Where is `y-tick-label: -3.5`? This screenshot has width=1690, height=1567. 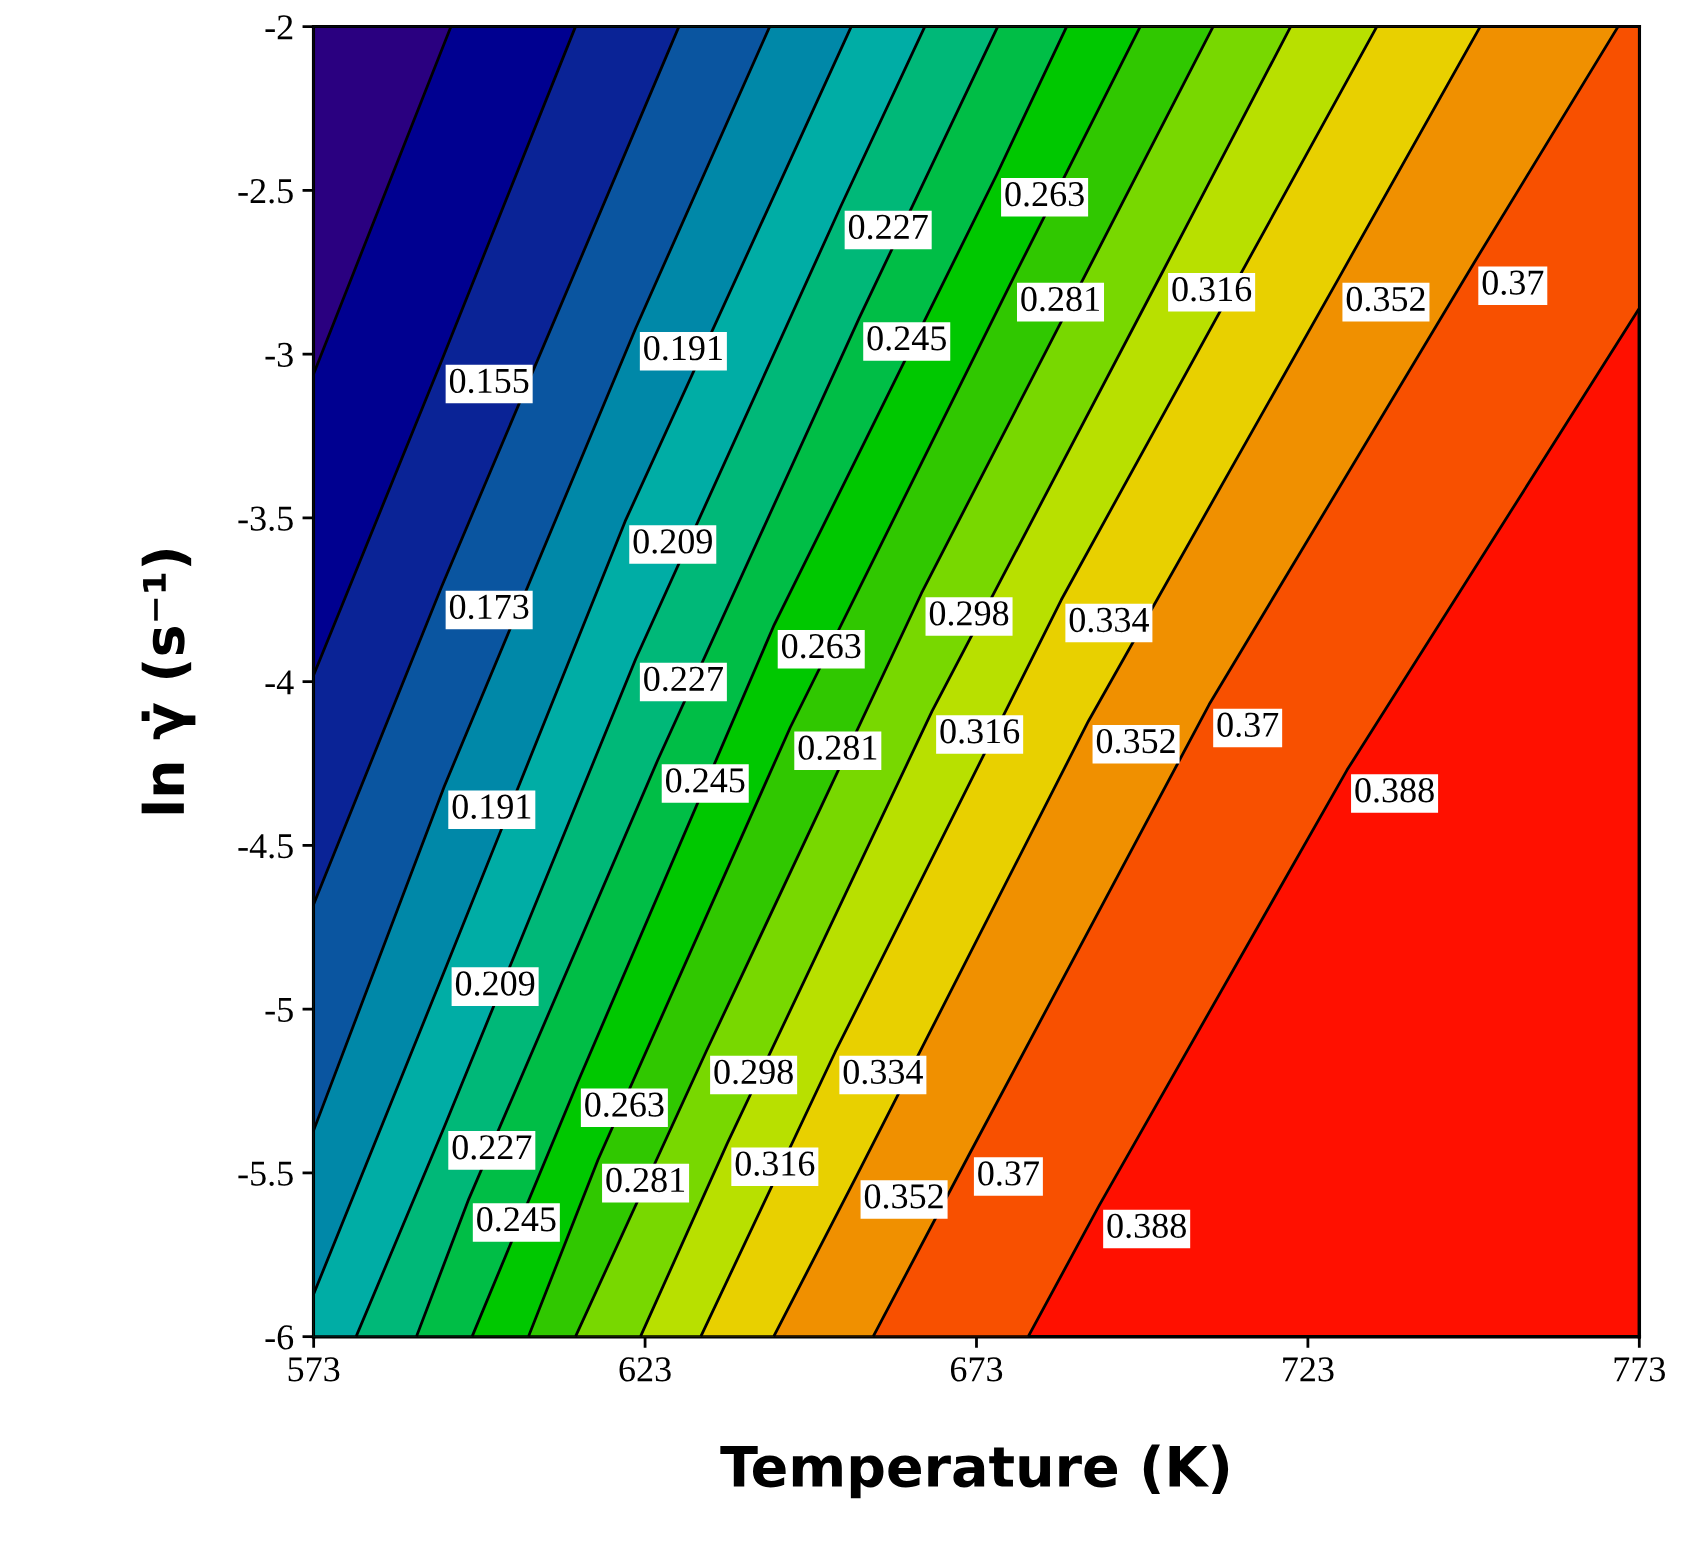
y-tick-label: -3.5 is located at coordinates (265, 518).